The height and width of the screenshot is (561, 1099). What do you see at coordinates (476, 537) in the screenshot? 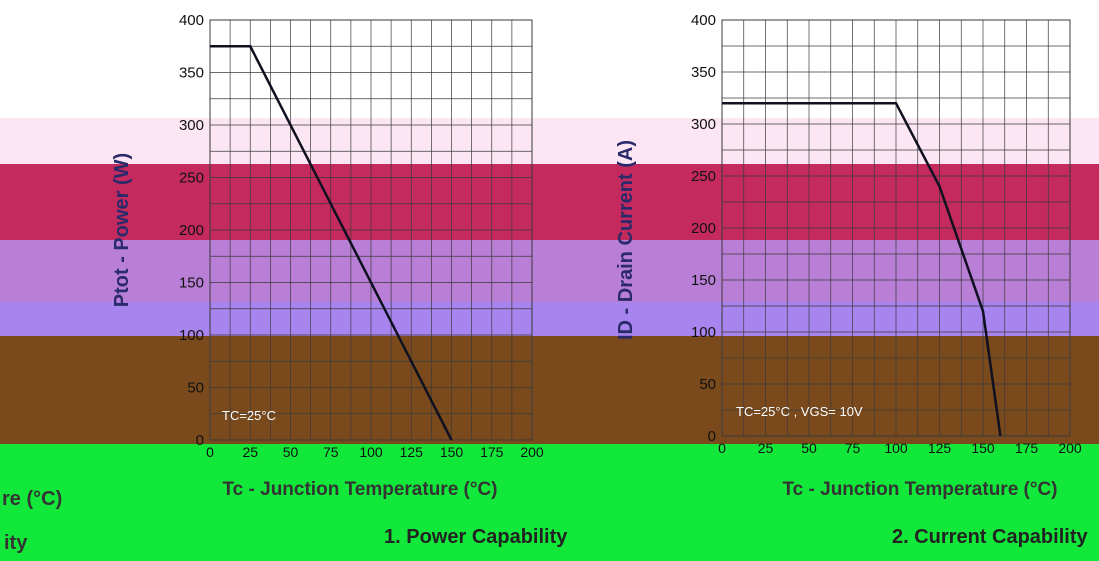
I see `chart-1-caption: 1. Power Capability` at bounding box center [476, 537].